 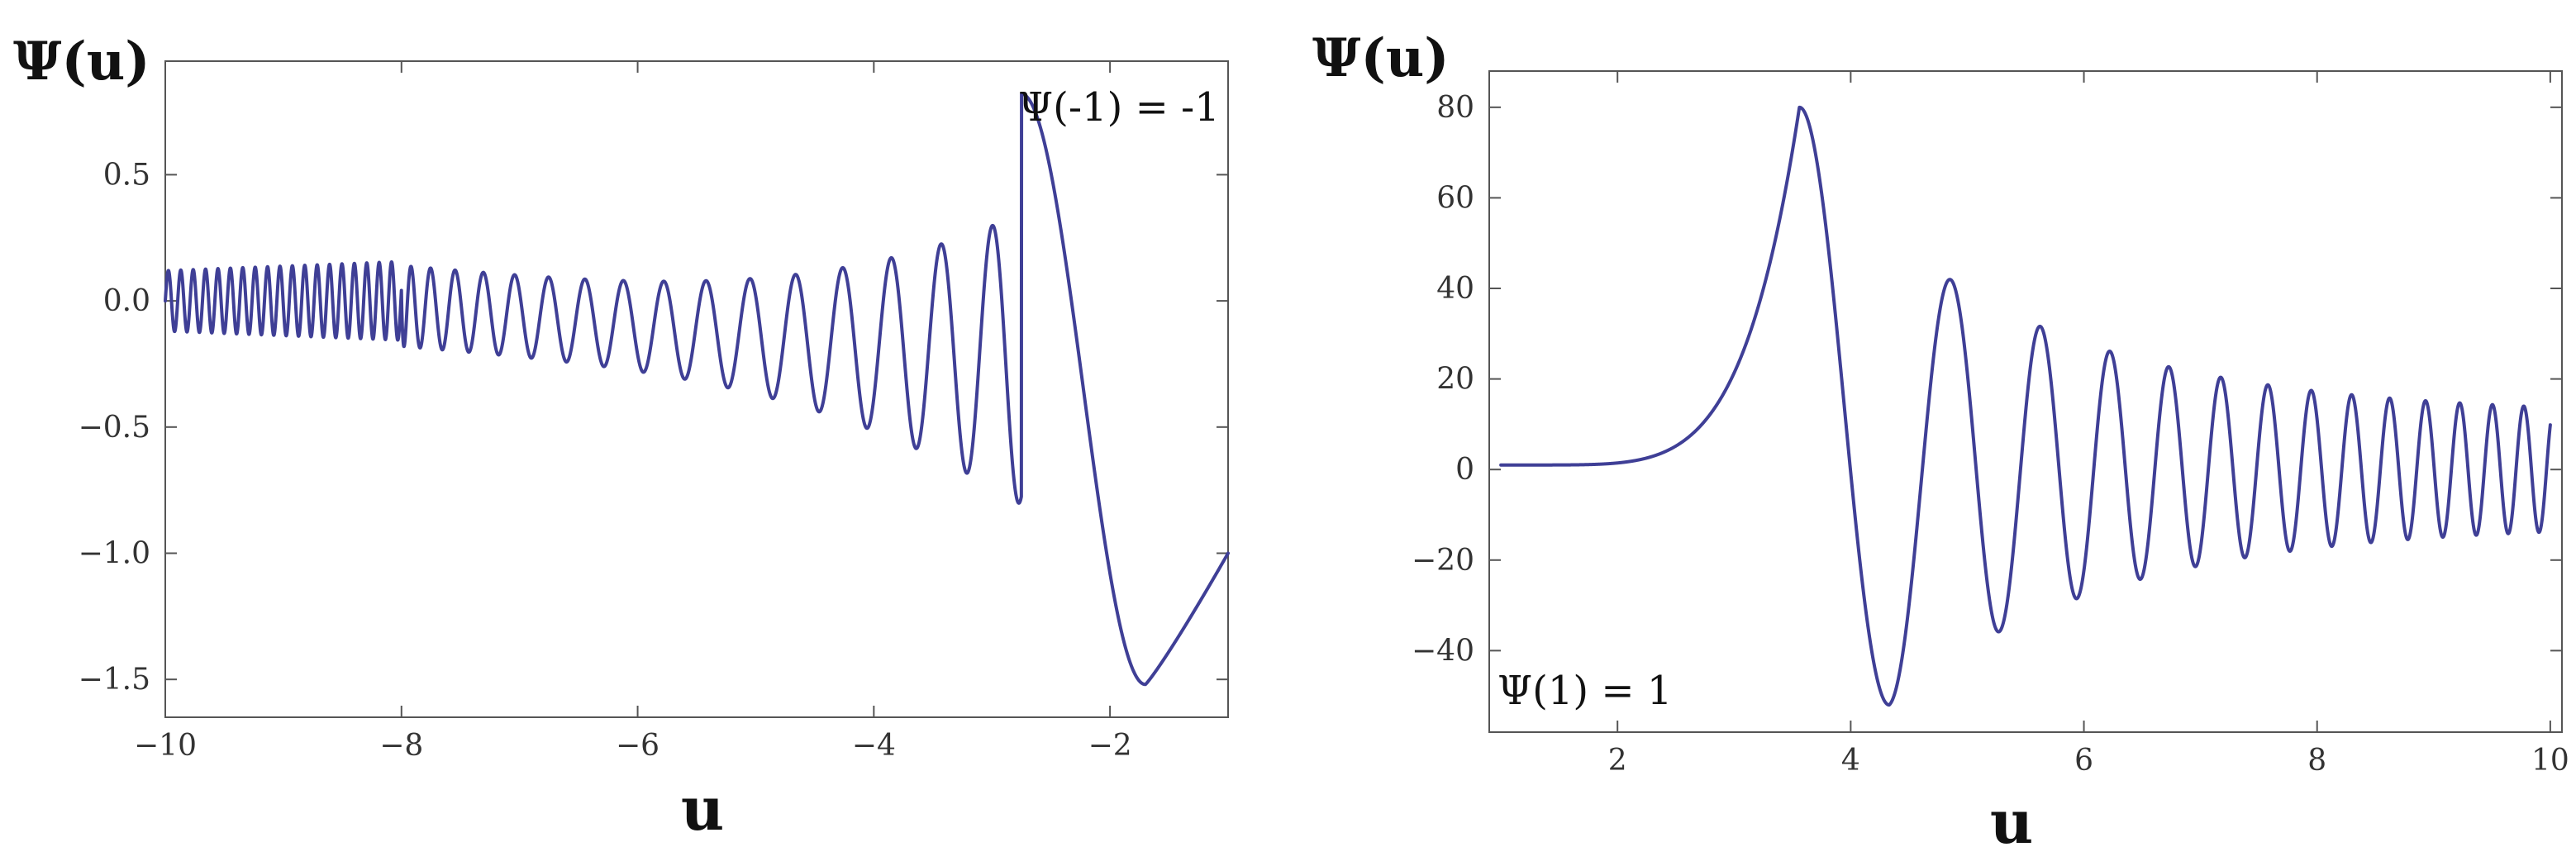 I want to click on left-x-tick-label: −8, so click(x=401, y=746).